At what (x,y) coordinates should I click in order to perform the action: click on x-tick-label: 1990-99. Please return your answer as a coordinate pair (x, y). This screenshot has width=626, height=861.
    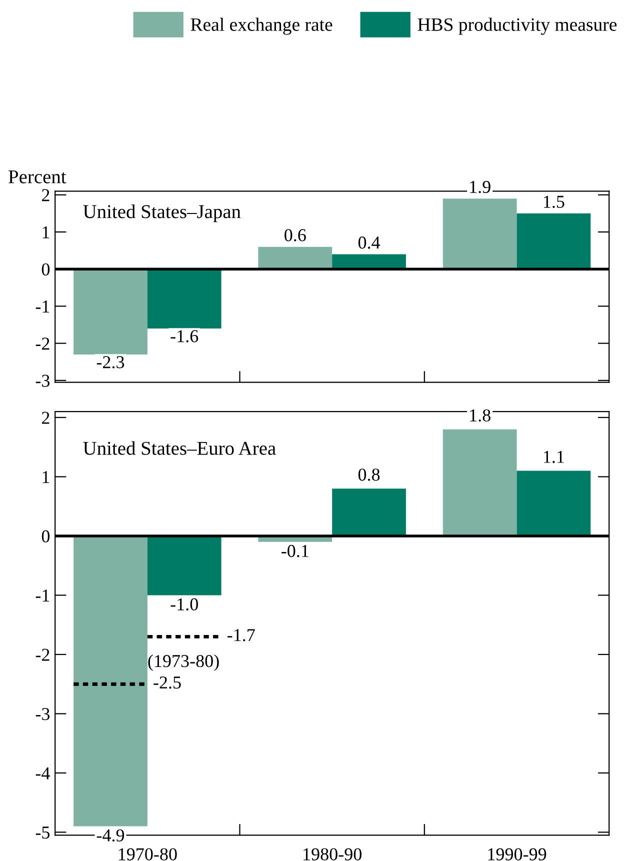
    Looking at the image, I should click on (517, 854).